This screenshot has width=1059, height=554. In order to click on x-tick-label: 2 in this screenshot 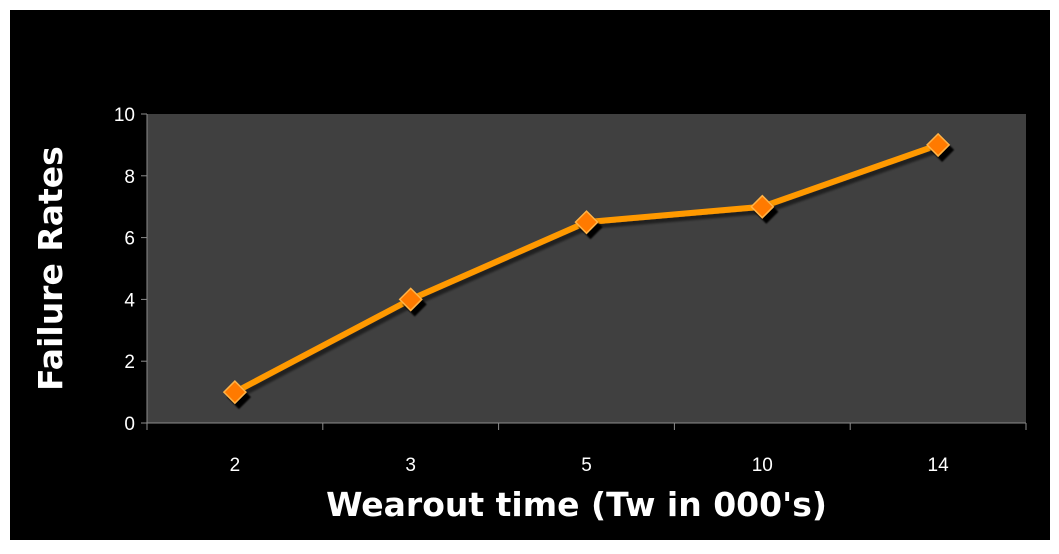, I will do `click(235, 465)`.